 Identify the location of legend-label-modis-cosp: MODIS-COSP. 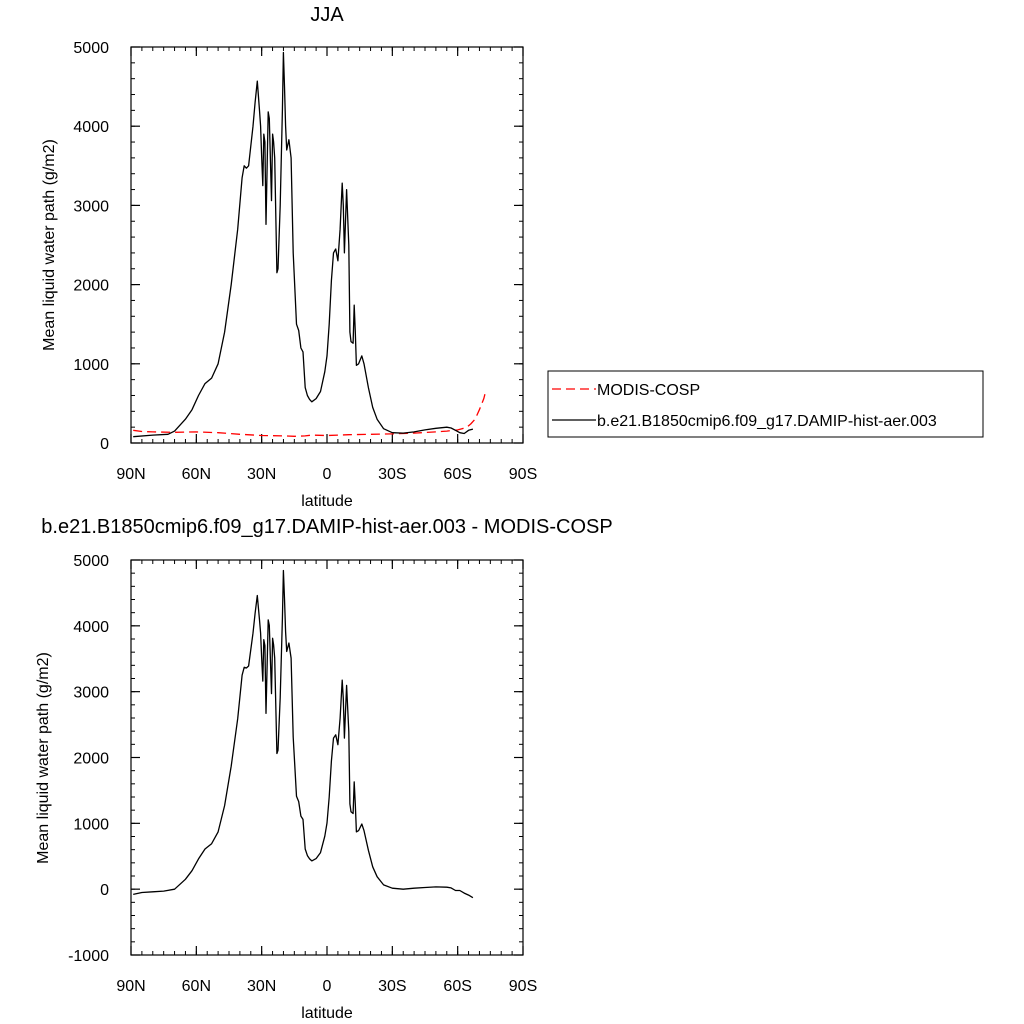
(648, 390).